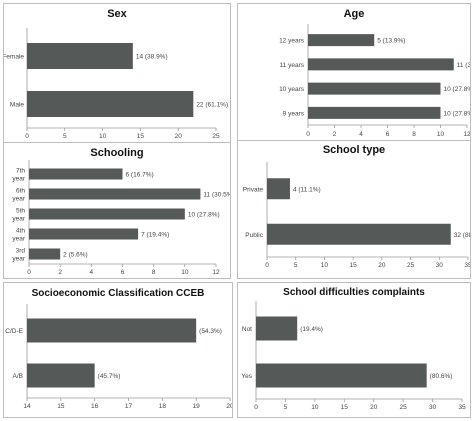 The width and height of the screenshot is (474, 421). I want to click on data-label: (45.7%), so click(109, 376).